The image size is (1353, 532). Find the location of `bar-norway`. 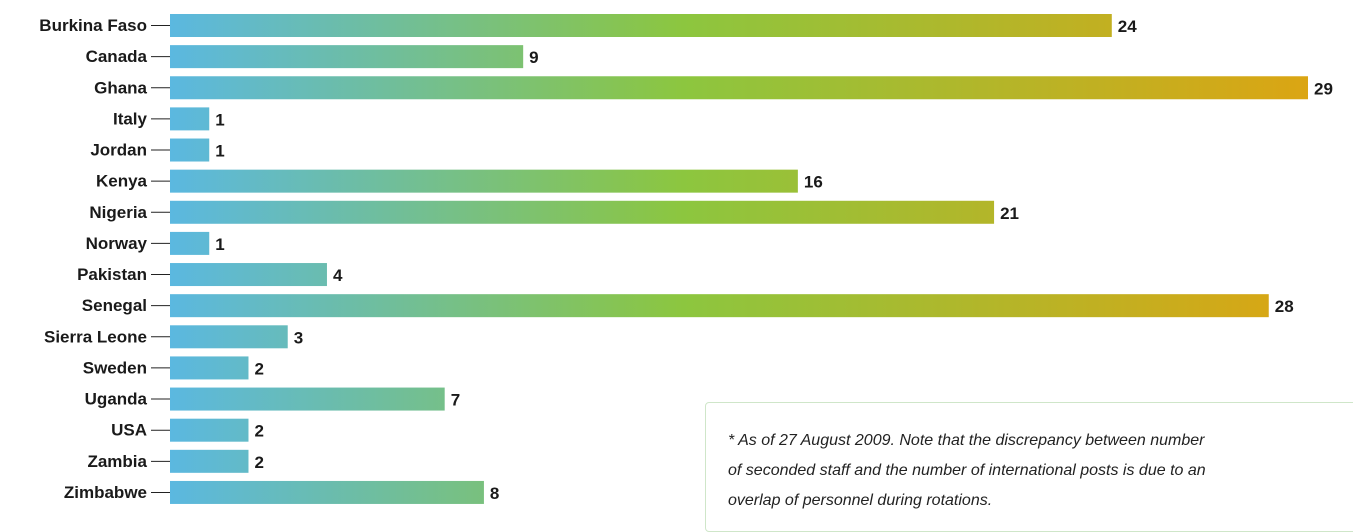

bar-norway is located at coordinates (190, 243).